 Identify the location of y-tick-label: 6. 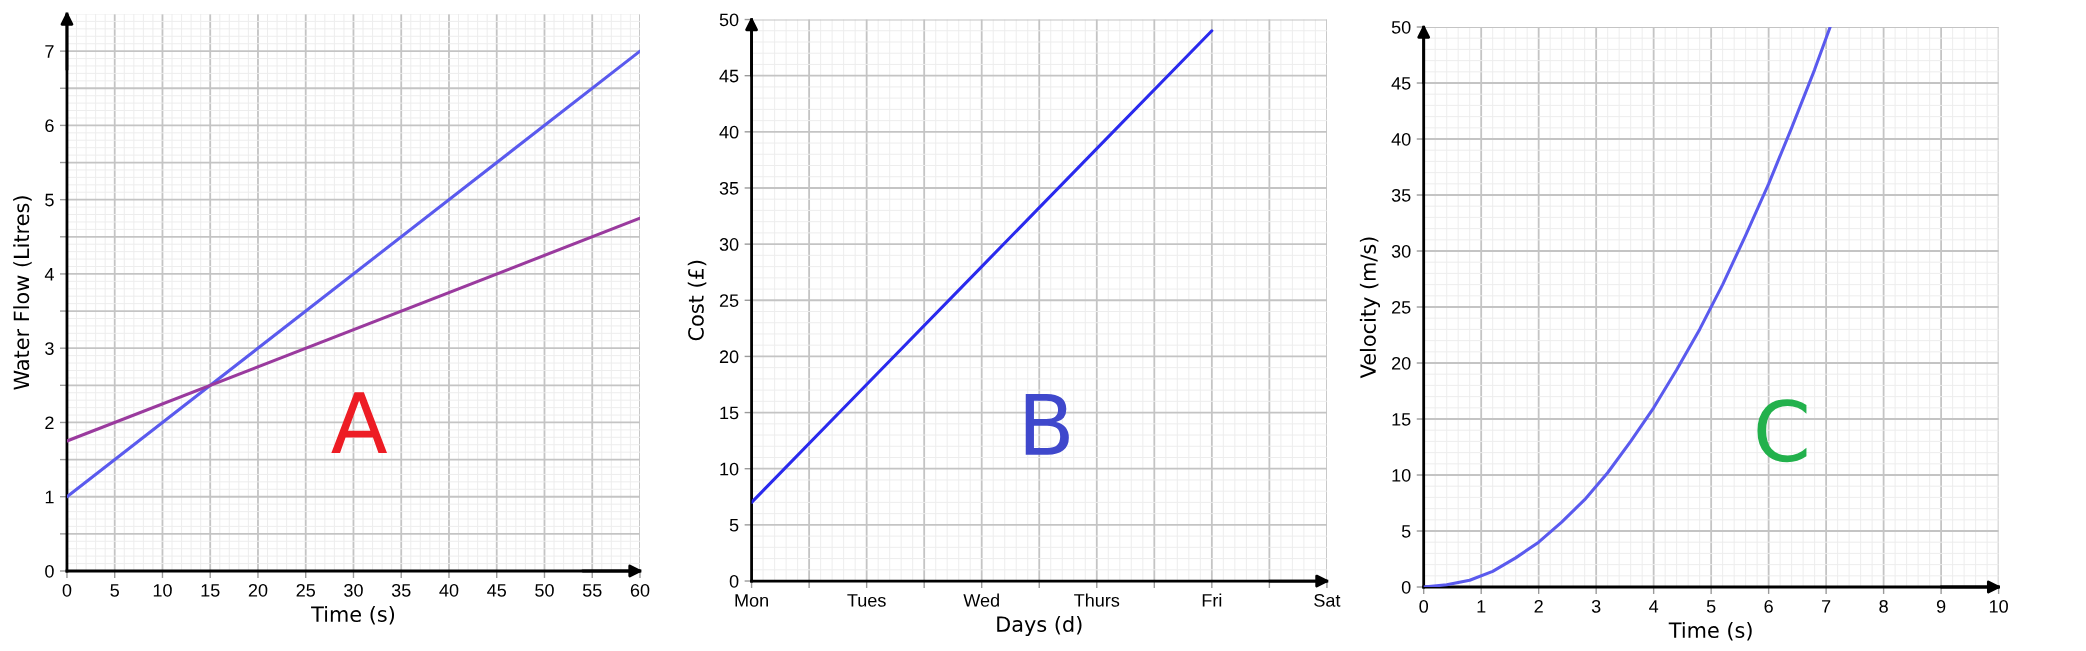
(49, 126).